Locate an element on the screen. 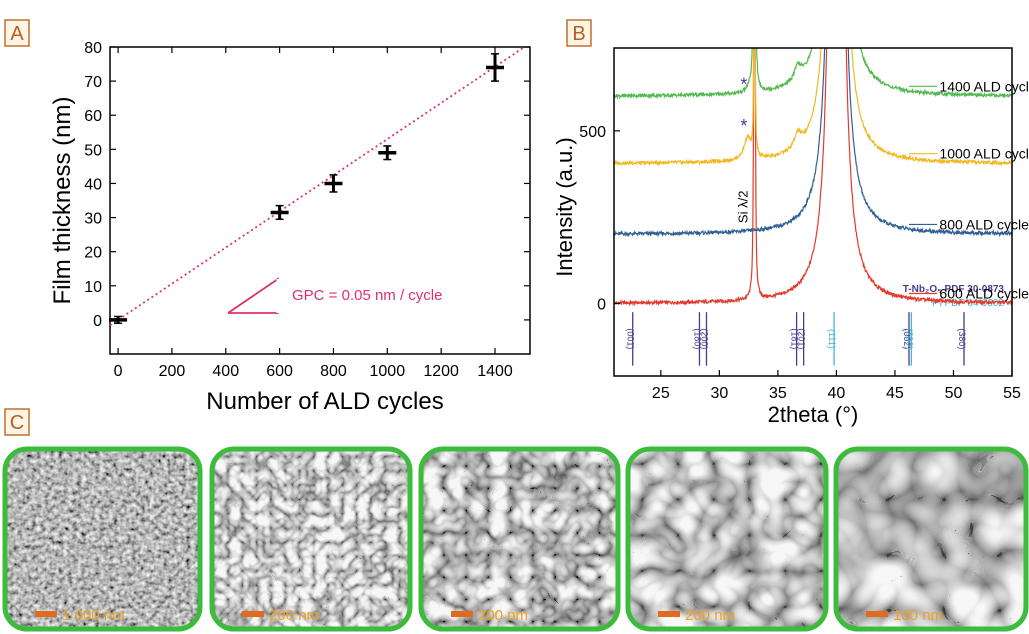 The image size is (1029, 634). y-axis-label-a: Film thickness (nm) is located at coordinates (62, 200).